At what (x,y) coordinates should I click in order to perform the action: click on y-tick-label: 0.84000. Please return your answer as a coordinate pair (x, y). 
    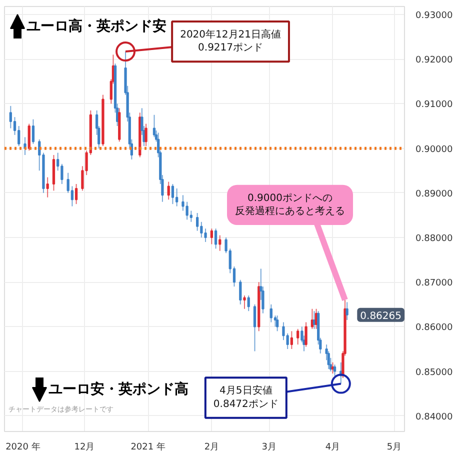
    Looking at the image, I should click on (434, 417).